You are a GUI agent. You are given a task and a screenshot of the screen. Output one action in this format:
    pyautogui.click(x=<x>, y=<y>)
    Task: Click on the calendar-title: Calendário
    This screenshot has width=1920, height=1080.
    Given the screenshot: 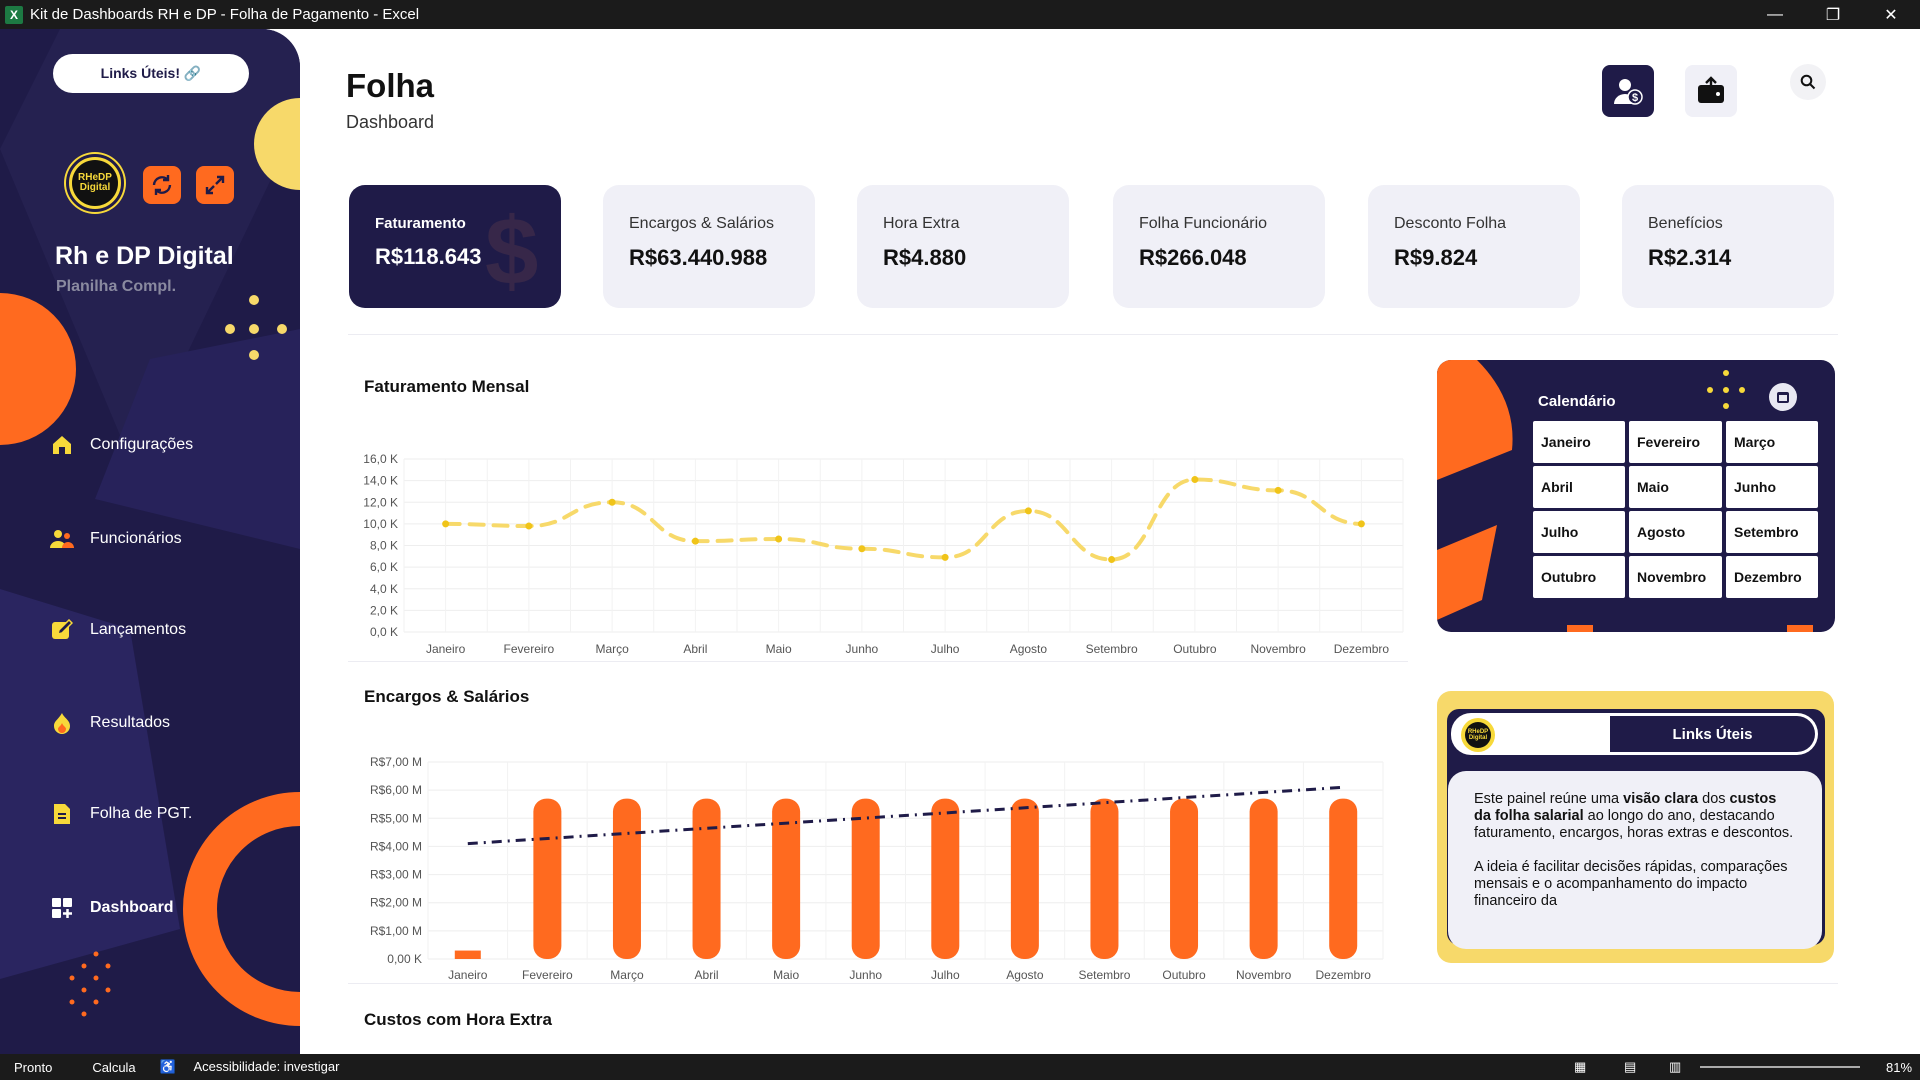 What is the action you would take?
    pyautogui.click(x=1577, y=401)
    